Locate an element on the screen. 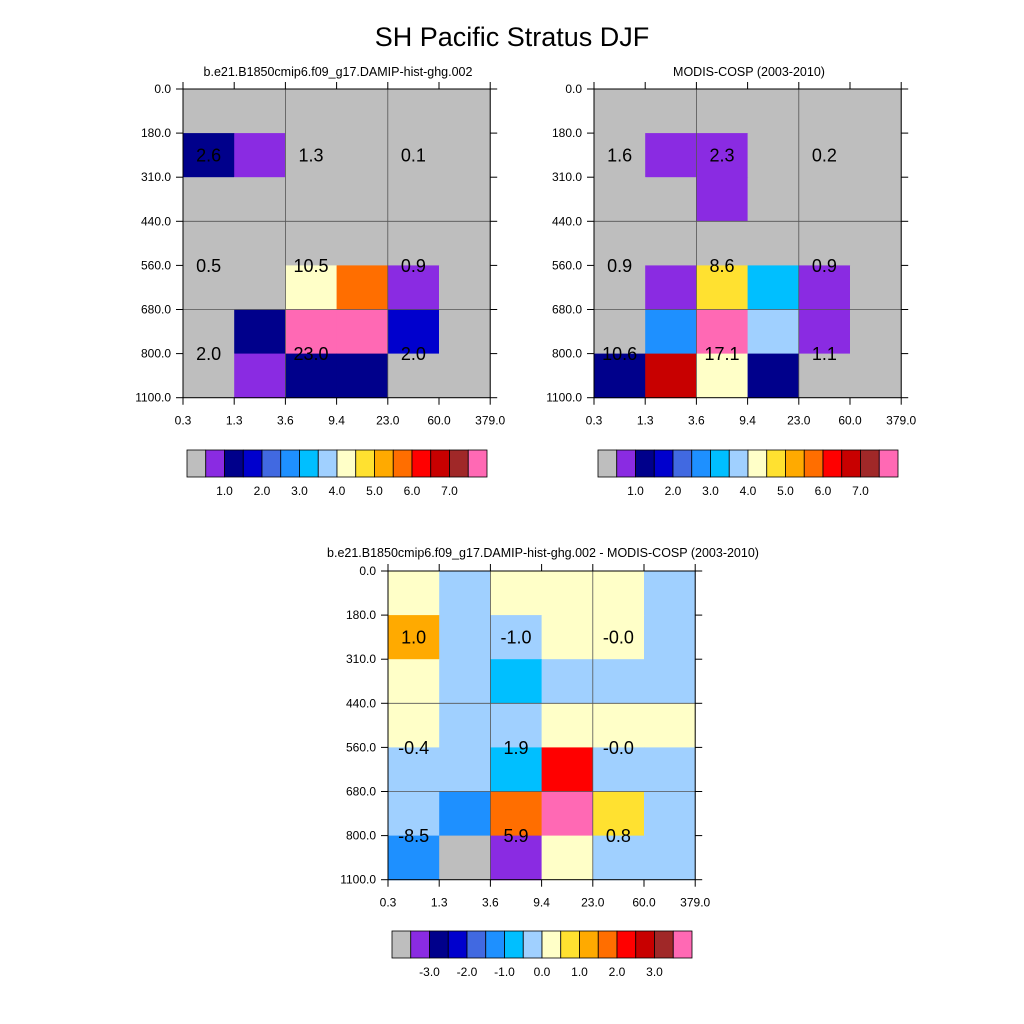 The image size is (1024, 1024). cell-value-label: 1.0 is located at coordinates (413, 638).